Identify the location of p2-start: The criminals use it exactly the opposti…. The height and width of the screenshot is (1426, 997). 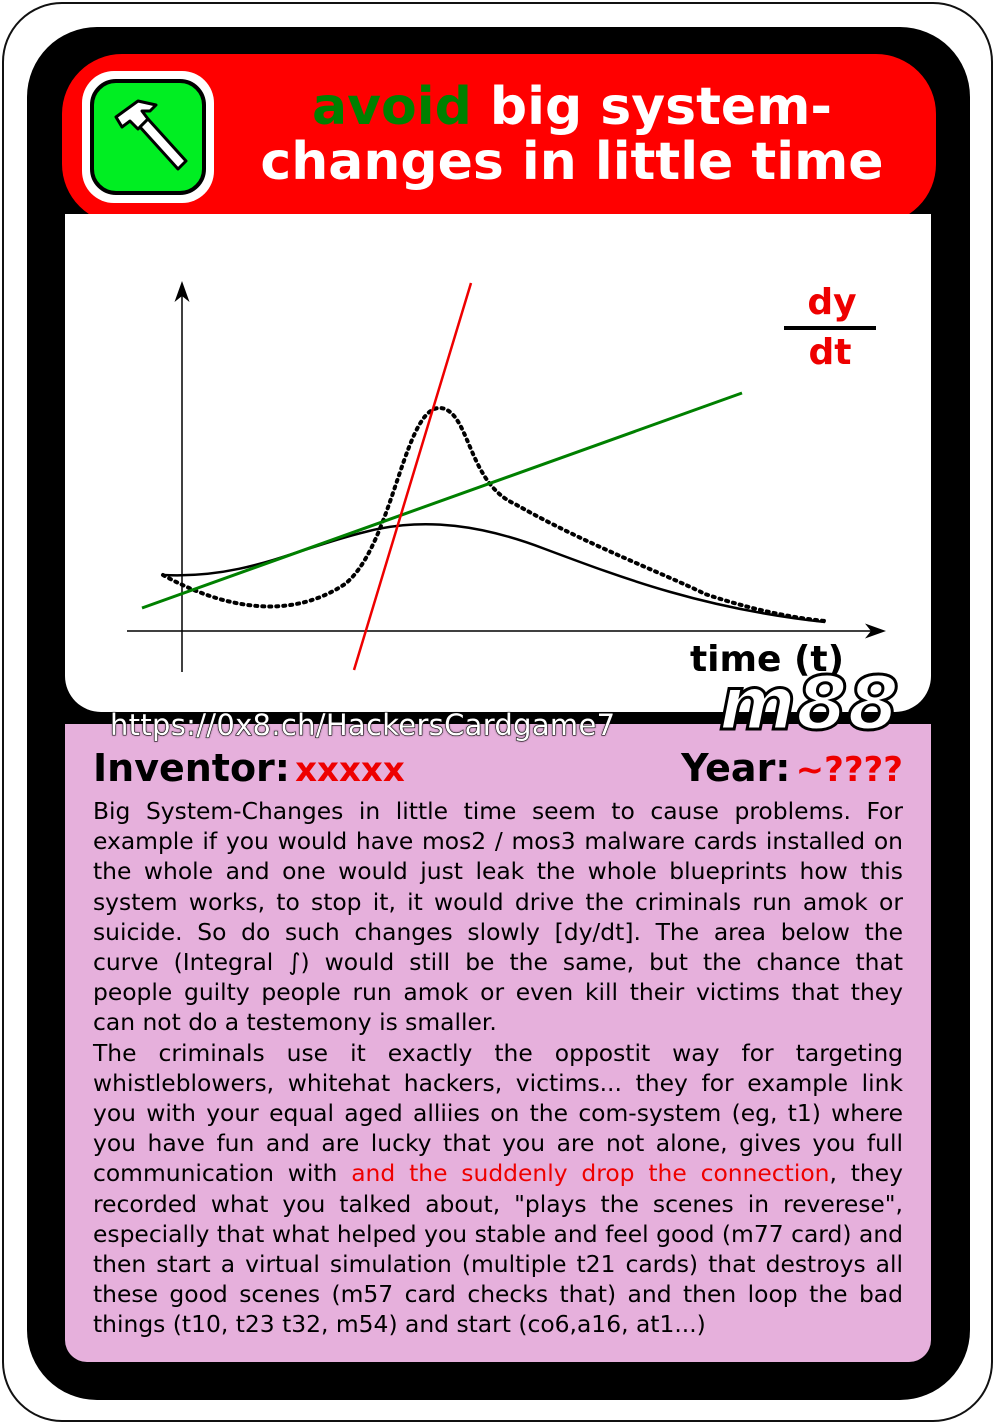
(498, 1113).